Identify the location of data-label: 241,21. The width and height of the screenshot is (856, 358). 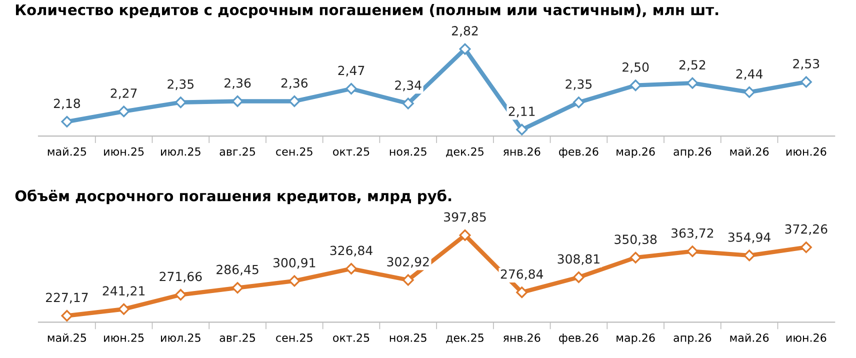
(123, 291).